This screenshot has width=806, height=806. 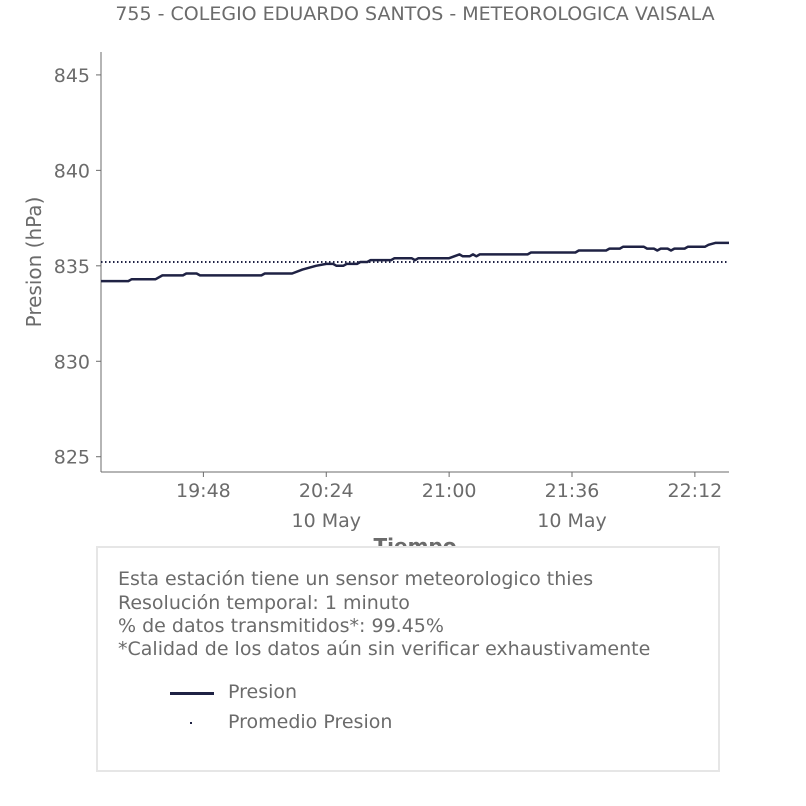 What do you see at coordinates (281, 626) in the screenshot?
I see `info-transmitted-text: % de datos transmitidos*: 99.45%` at bounding box center [281, 626].